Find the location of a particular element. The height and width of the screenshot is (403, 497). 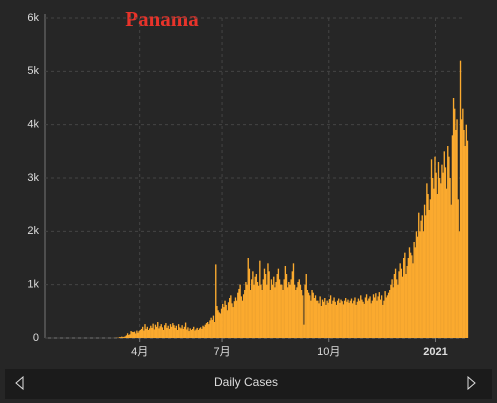

x-tick-label: 10月 is located at coordinates (328, 352).